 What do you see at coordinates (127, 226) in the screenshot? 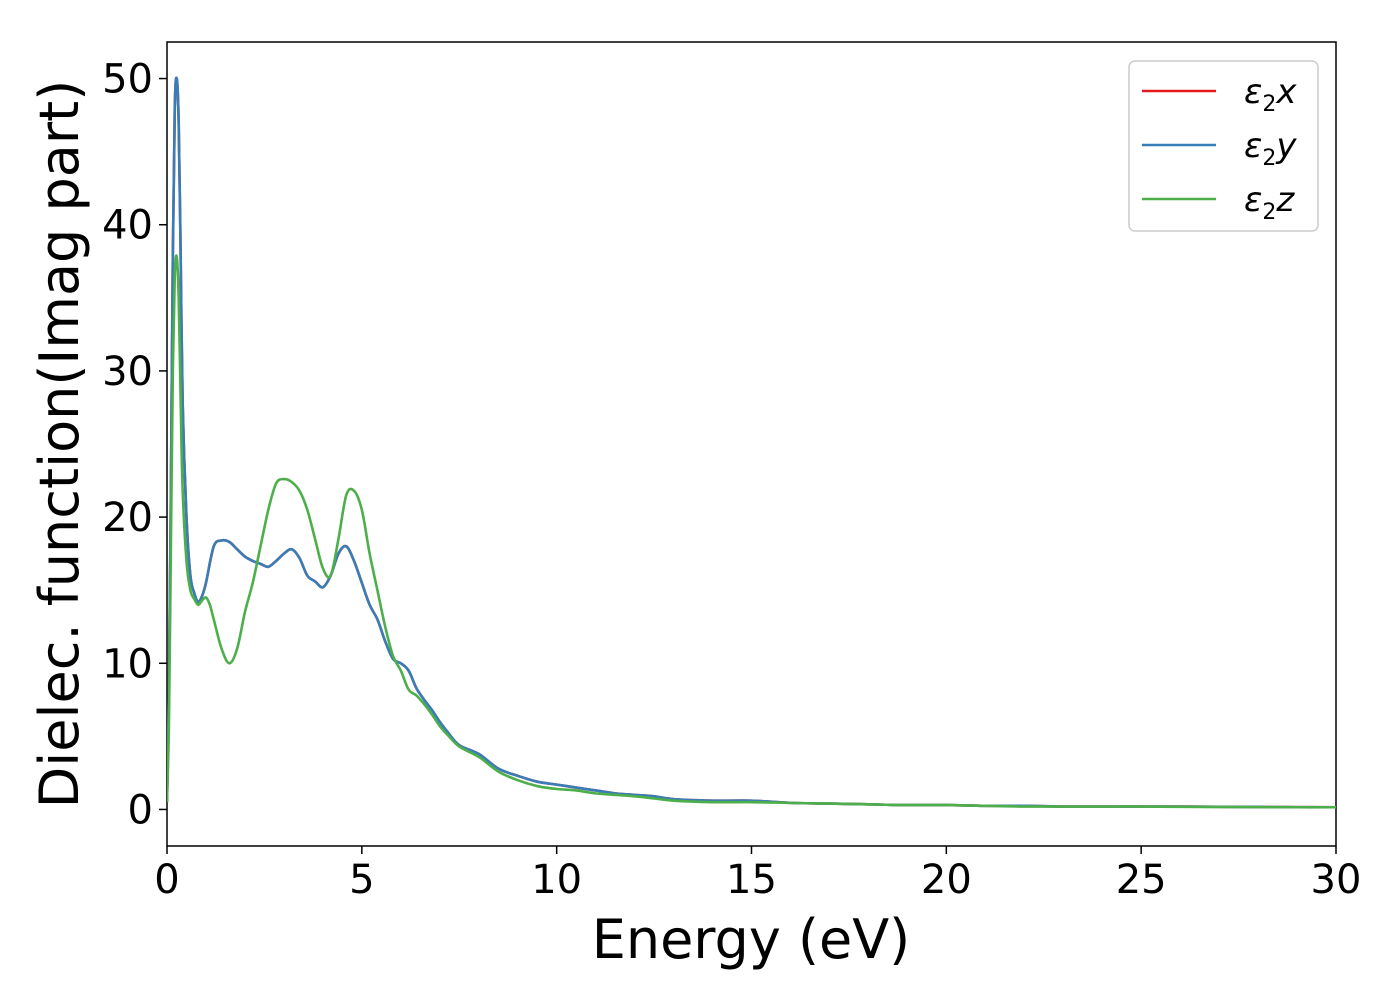
I see `y-tick-label: 40` at bounding box center [127, 226].